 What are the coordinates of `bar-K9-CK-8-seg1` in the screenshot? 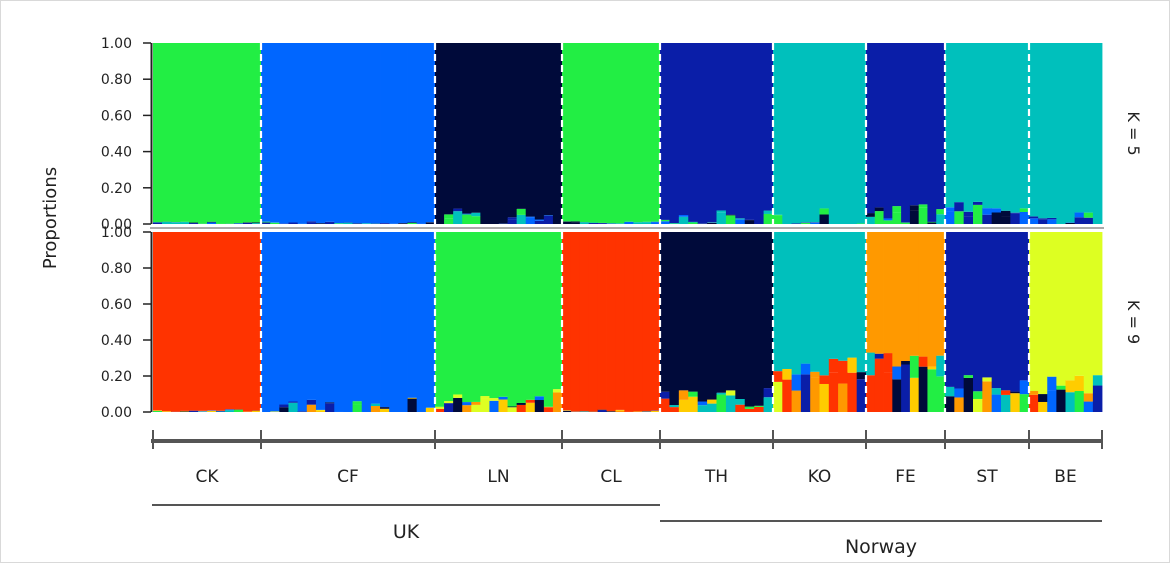 It's located at (229, 409).